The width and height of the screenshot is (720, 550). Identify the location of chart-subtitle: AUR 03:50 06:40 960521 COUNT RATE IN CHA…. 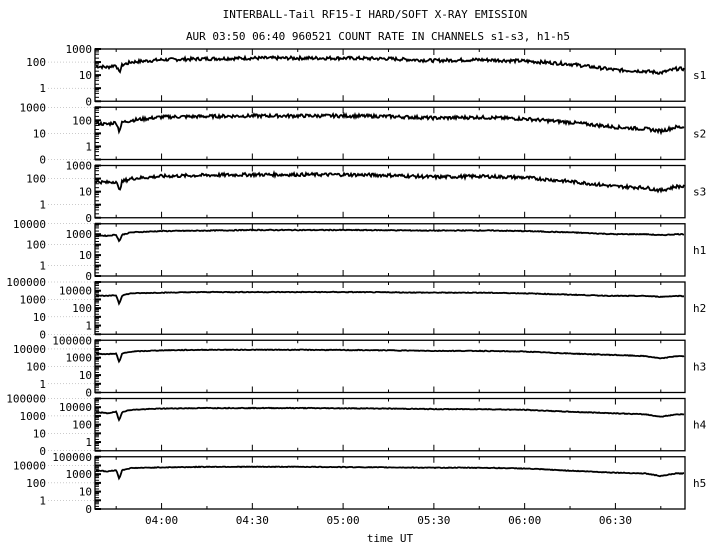
(378, 36).